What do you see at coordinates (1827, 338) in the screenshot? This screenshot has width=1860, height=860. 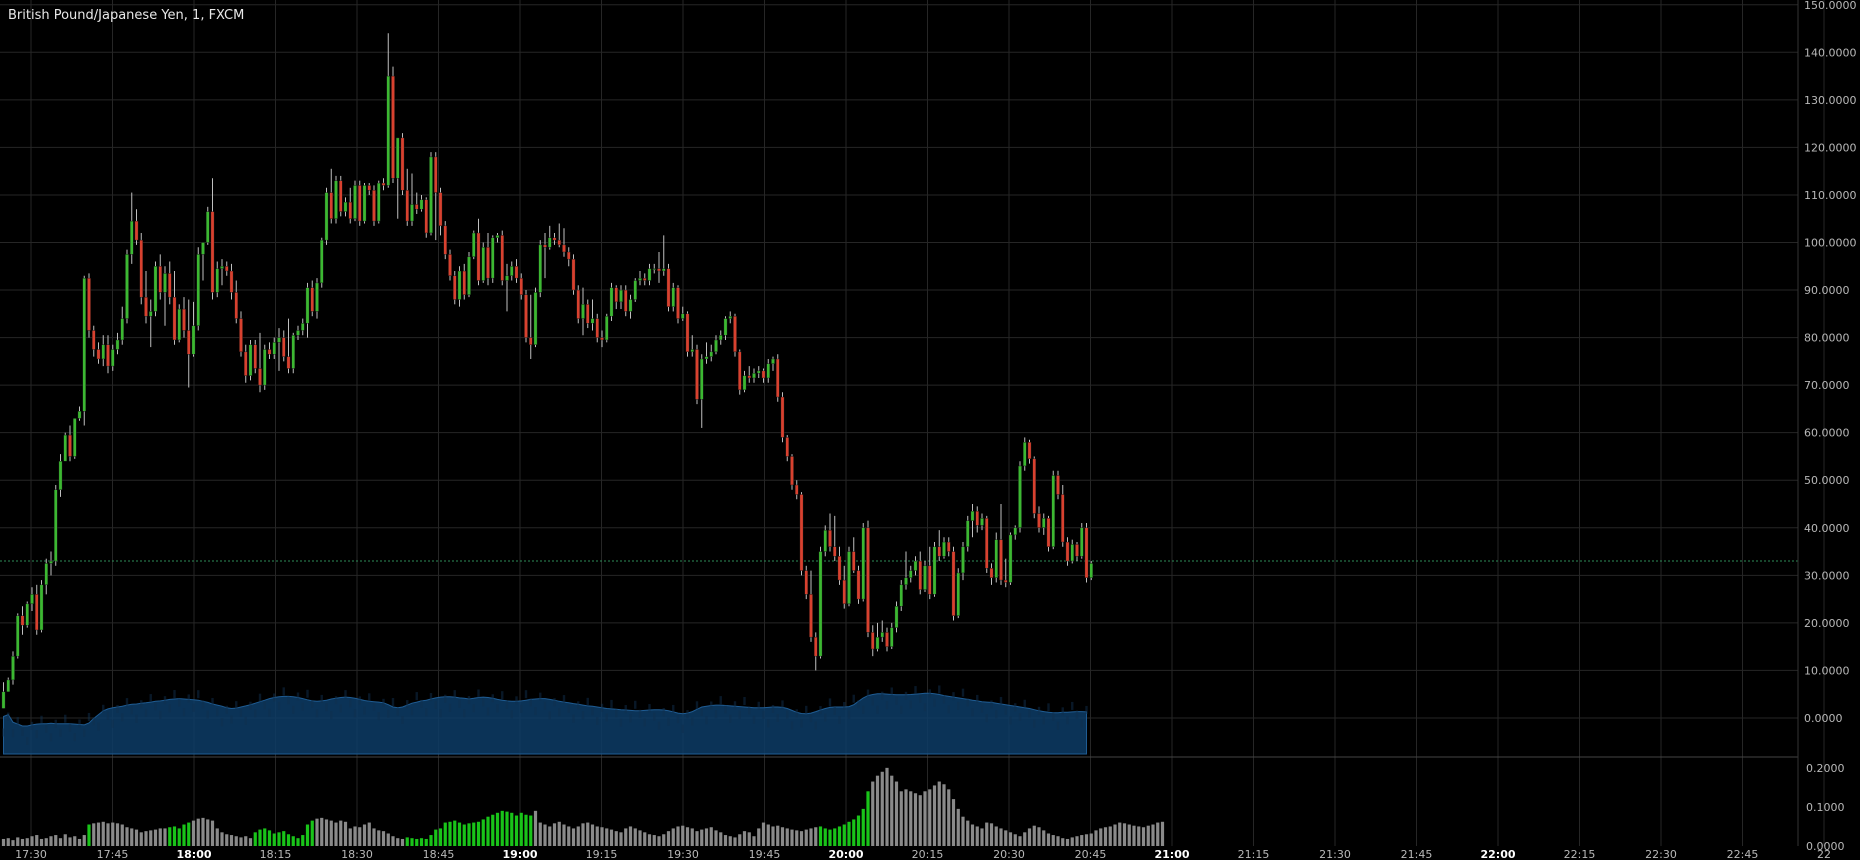 I see `y-tick-label: 80.0000` at bounding box center [1827, 338].